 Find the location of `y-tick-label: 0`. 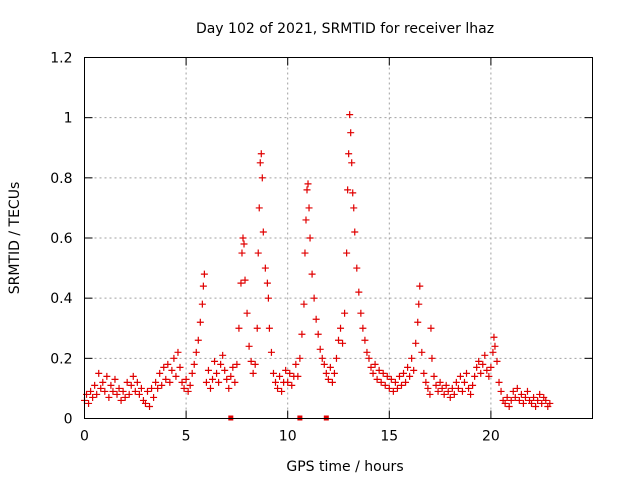

y-tick-label: 0 is located at coordinates (68, 420).